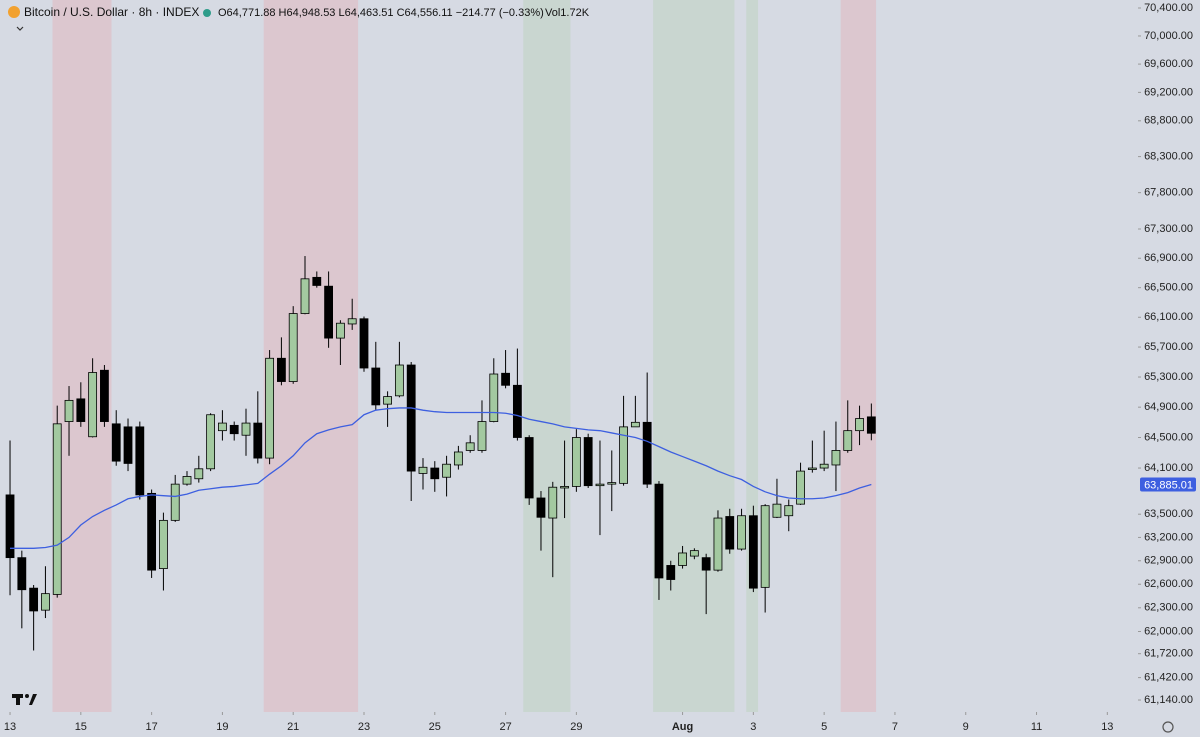  What do you see at coordinates (81, 727) in the screenshot?
I see `x-tick-label: 15` at bounding box center [81, 727].